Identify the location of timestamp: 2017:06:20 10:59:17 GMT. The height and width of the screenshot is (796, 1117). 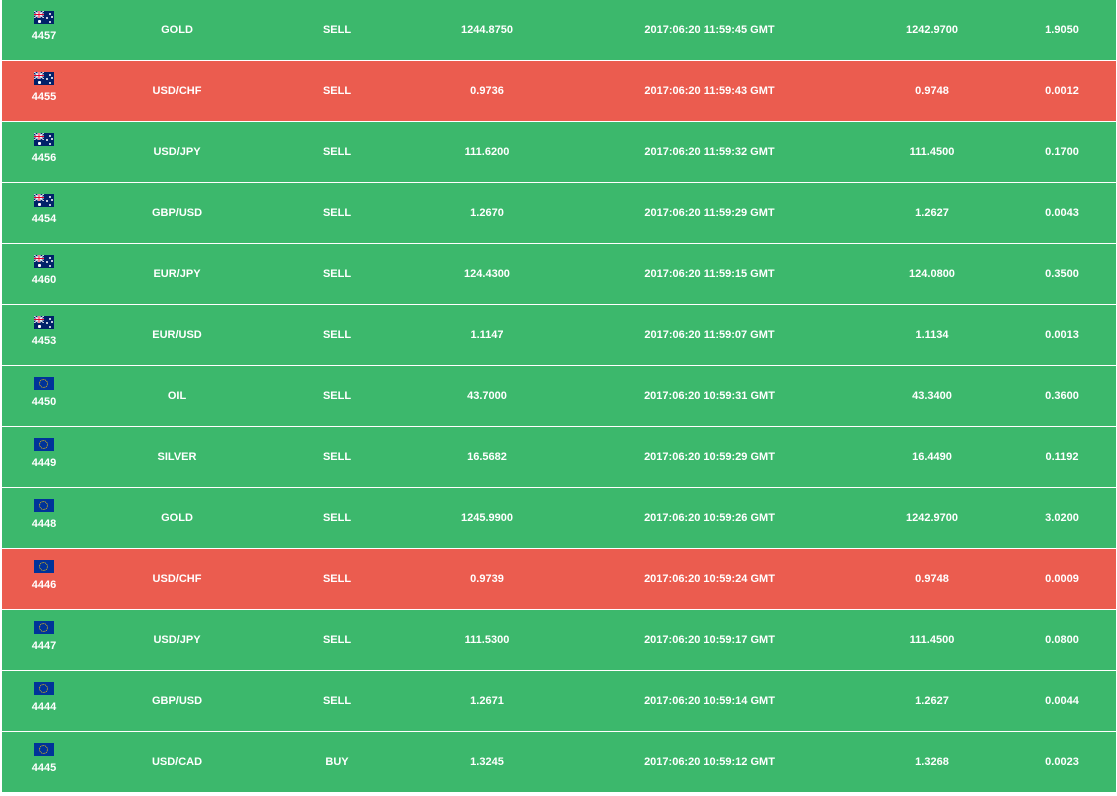
(709, 640).